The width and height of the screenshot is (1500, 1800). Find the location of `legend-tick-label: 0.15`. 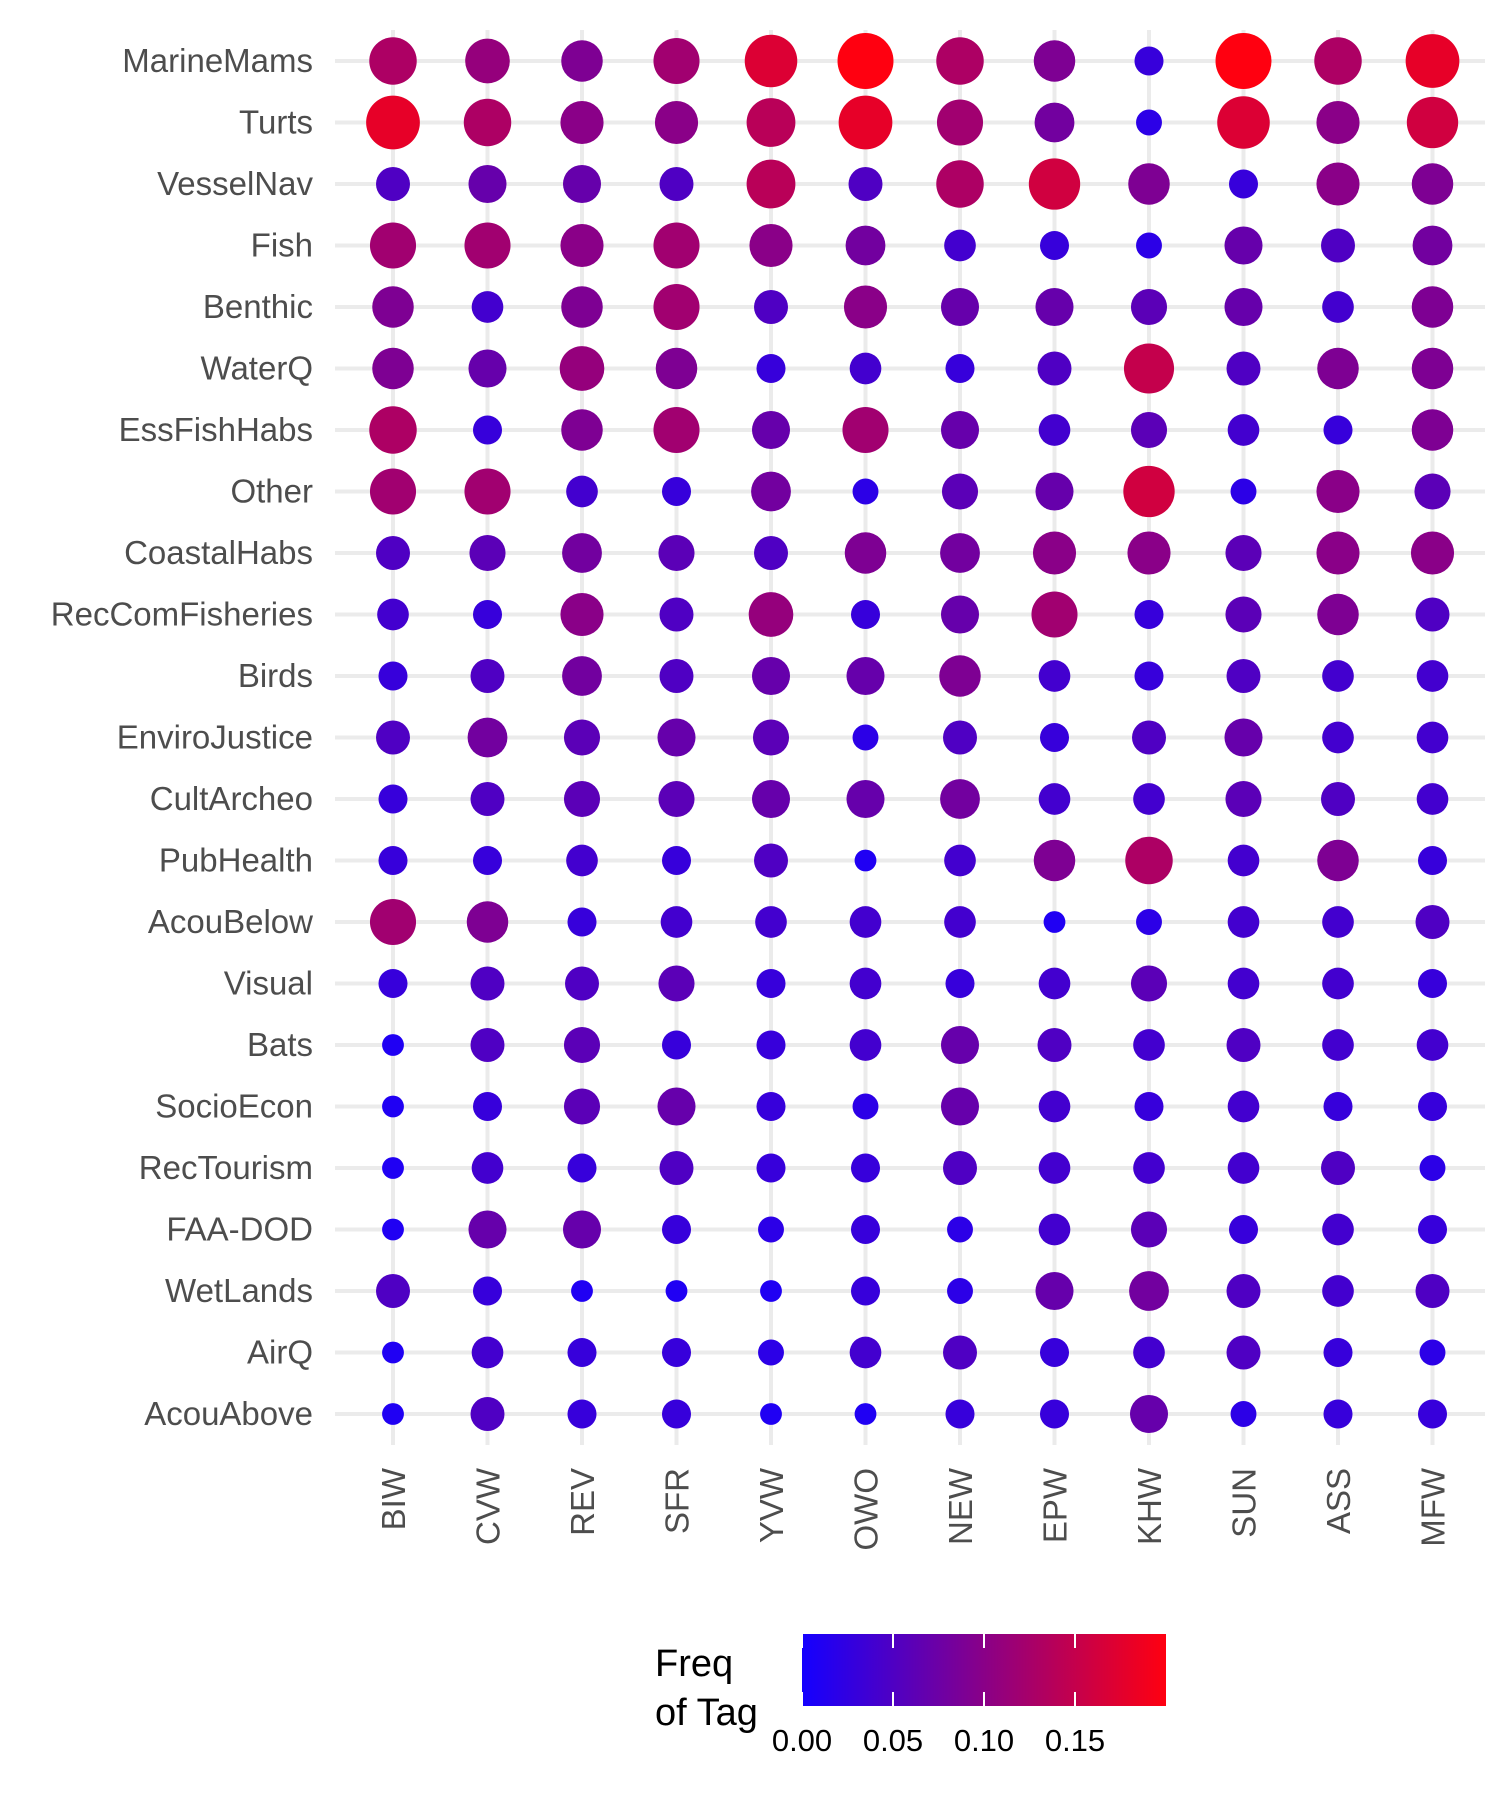

legend-tick-label: 0.15 is located at coordinates (1075, 1740).